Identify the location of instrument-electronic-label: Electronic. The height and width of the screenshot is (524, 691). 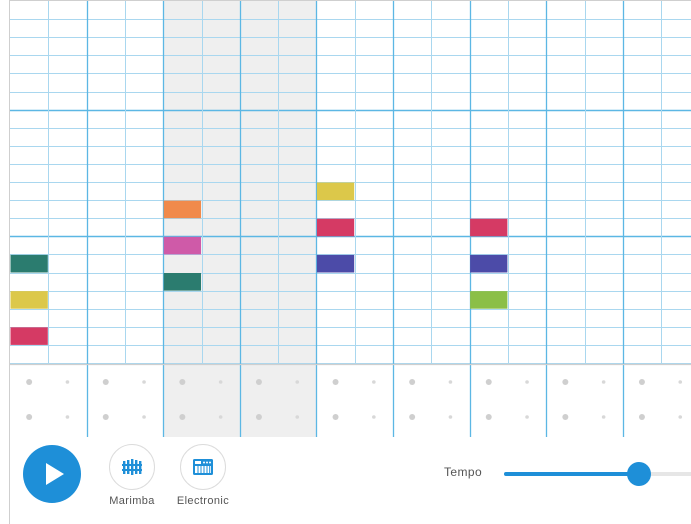
(203, 501).